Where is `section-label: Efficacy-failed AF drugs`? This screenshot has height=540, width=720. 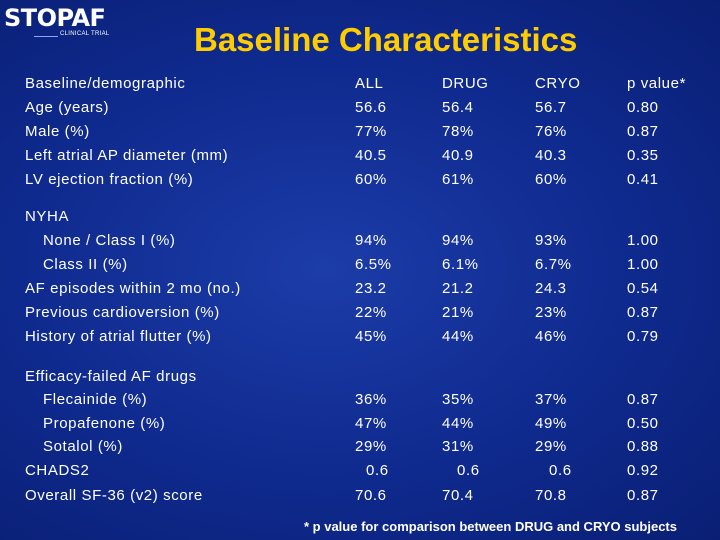
section-label: Efficacy-failed AF drugs is located at coordinates (111, 376).